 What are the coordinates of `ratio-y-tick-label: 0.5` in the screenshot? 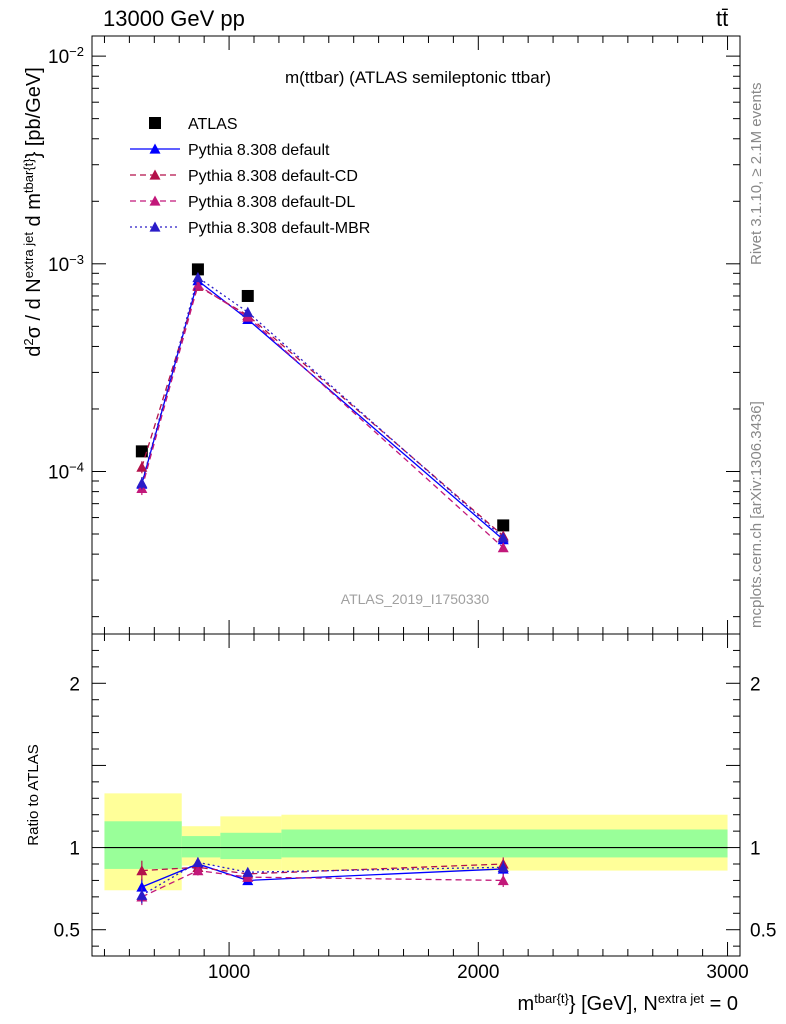 It's located at (67, 931).